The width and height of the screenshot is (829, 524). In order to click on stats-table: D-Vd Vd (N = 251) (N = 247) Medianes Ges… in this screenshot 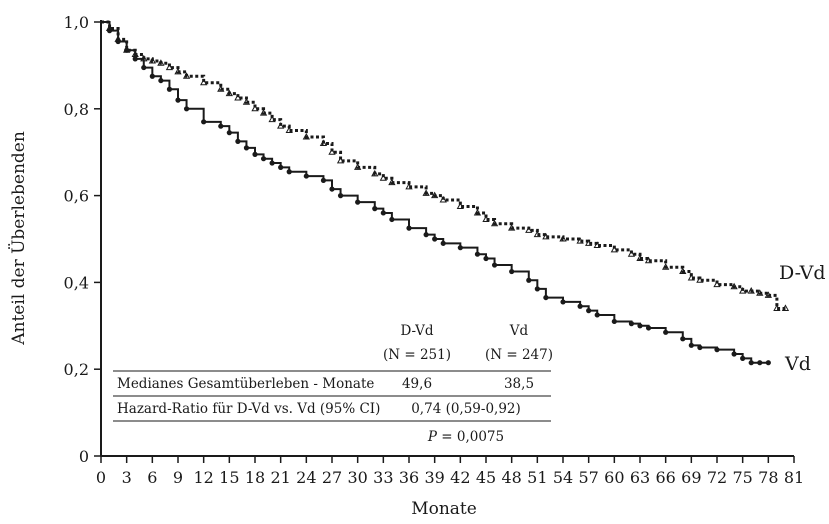, I will do `click(333, 384)`.